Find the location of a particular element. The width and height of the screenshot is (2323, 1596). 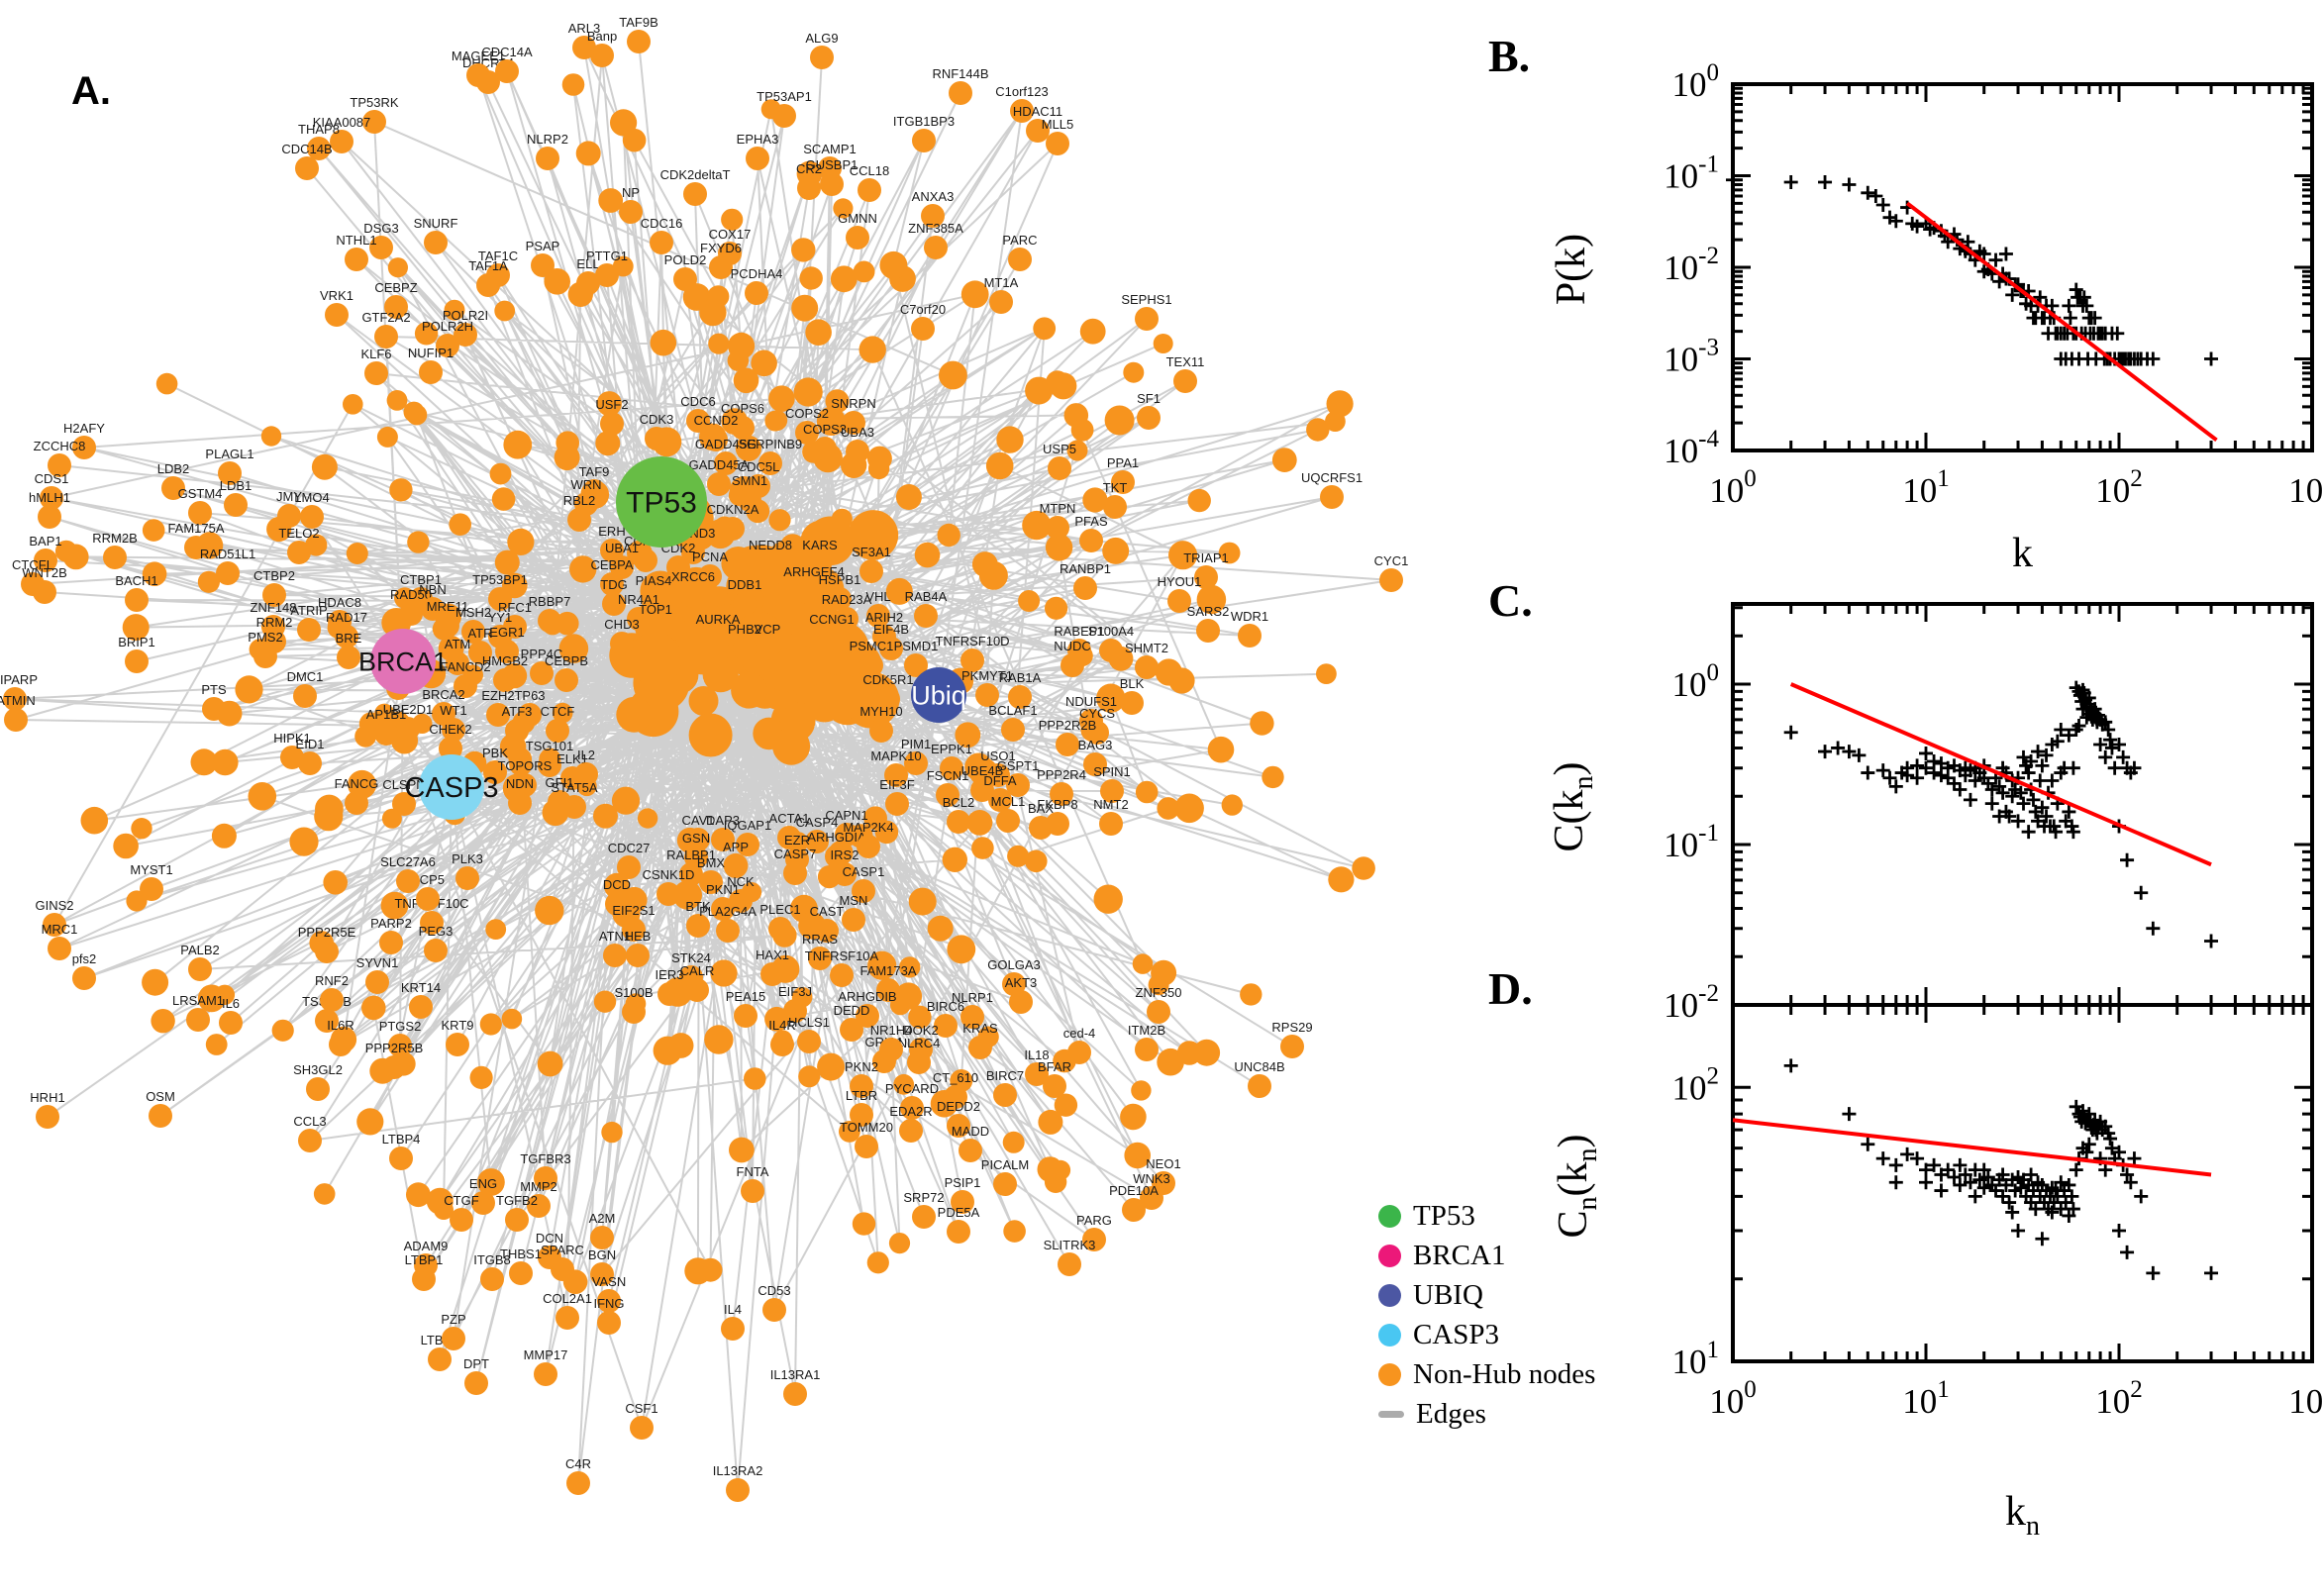

gene-node-label: CTGF is located at coordinates (461, 1200).